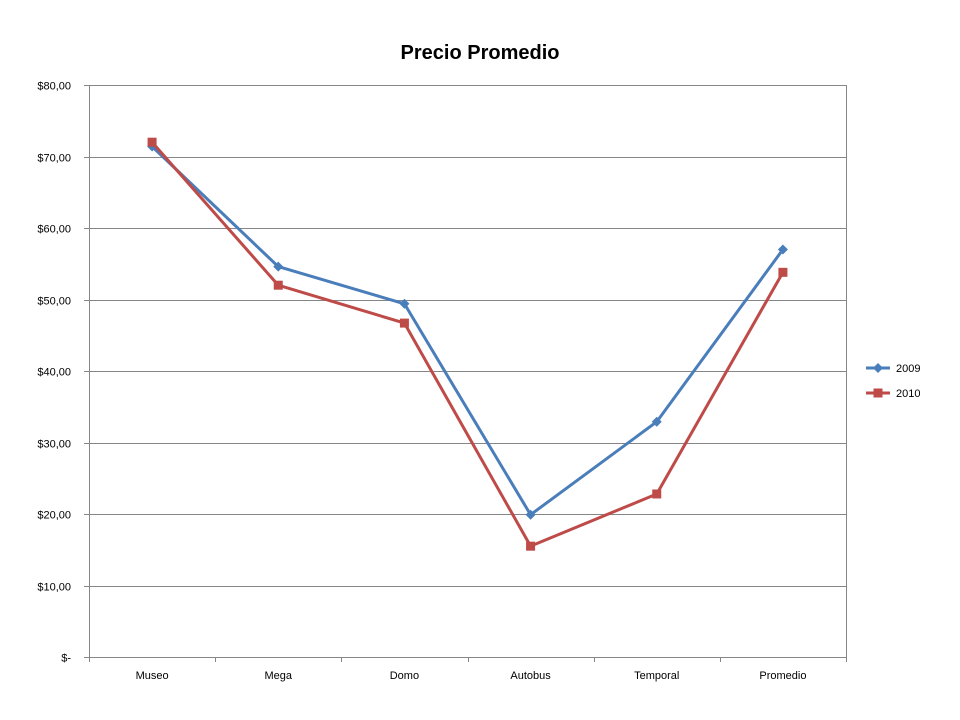 This screenshot has width=960, height=720. What do you see at coordinates (54, 87) in the screenshot?
I see `y-tick-label: $80,00` at bounding box center [54, 87].